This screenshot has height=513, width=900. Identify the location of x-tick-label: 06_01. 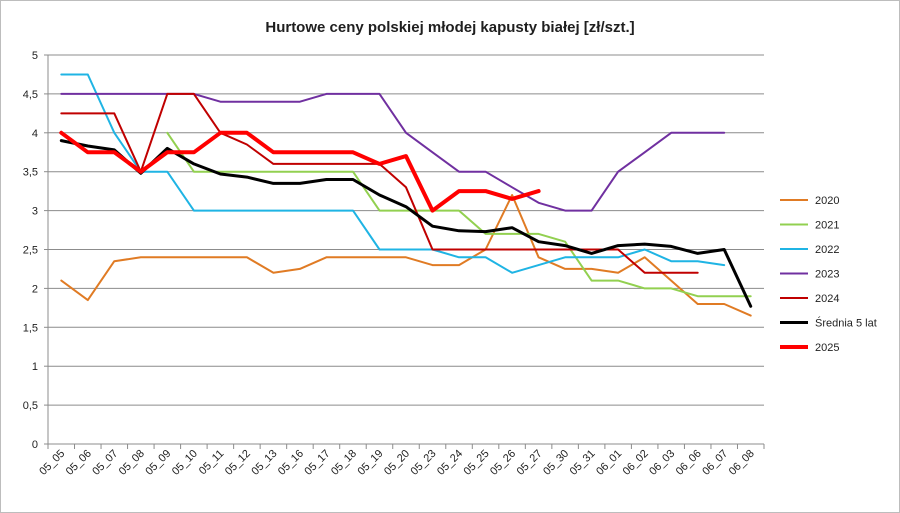
(609, 463).